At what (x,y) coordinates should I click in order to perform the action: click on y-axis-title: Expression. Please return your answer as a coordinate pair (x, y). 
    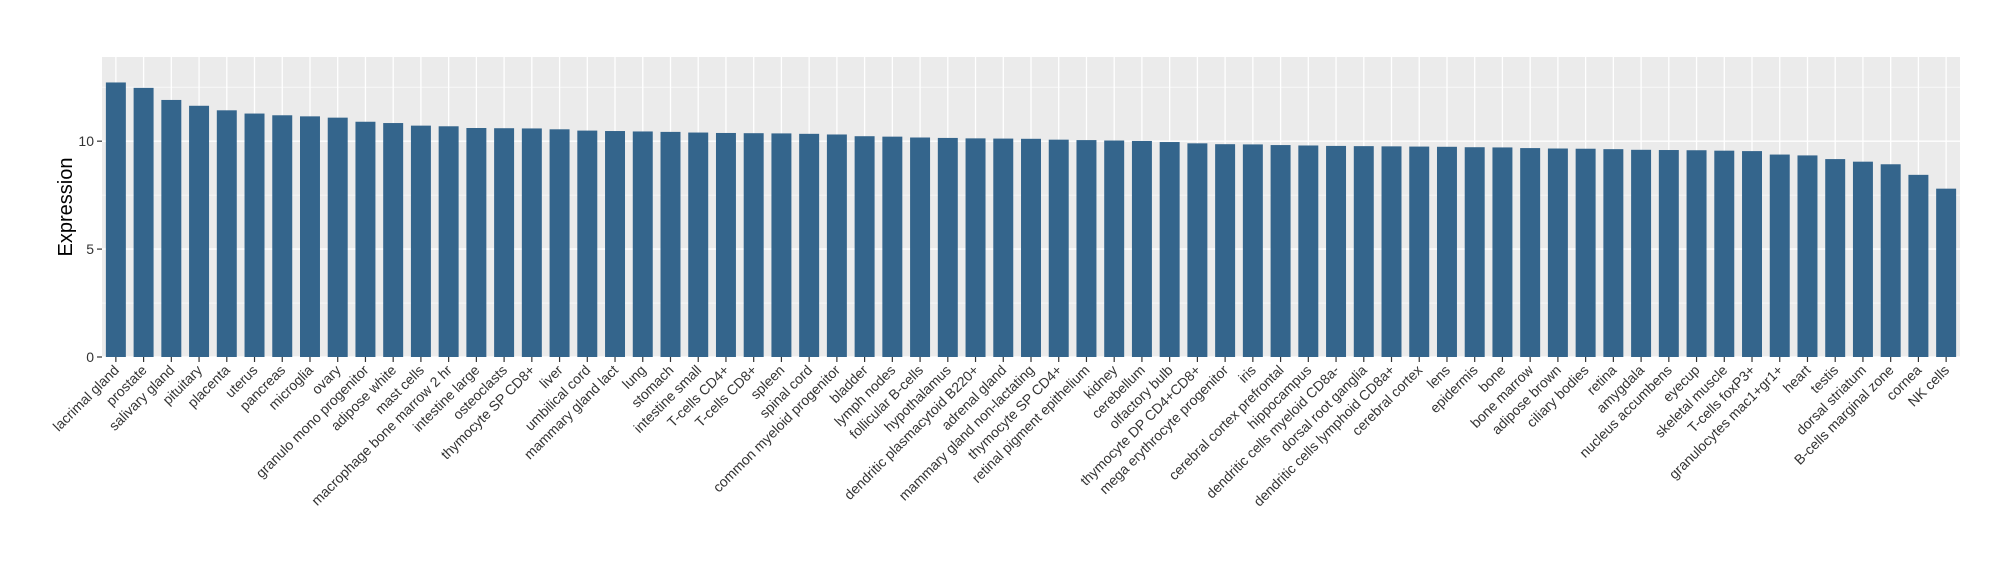
    Looking at the image, I should click on (66, 207).